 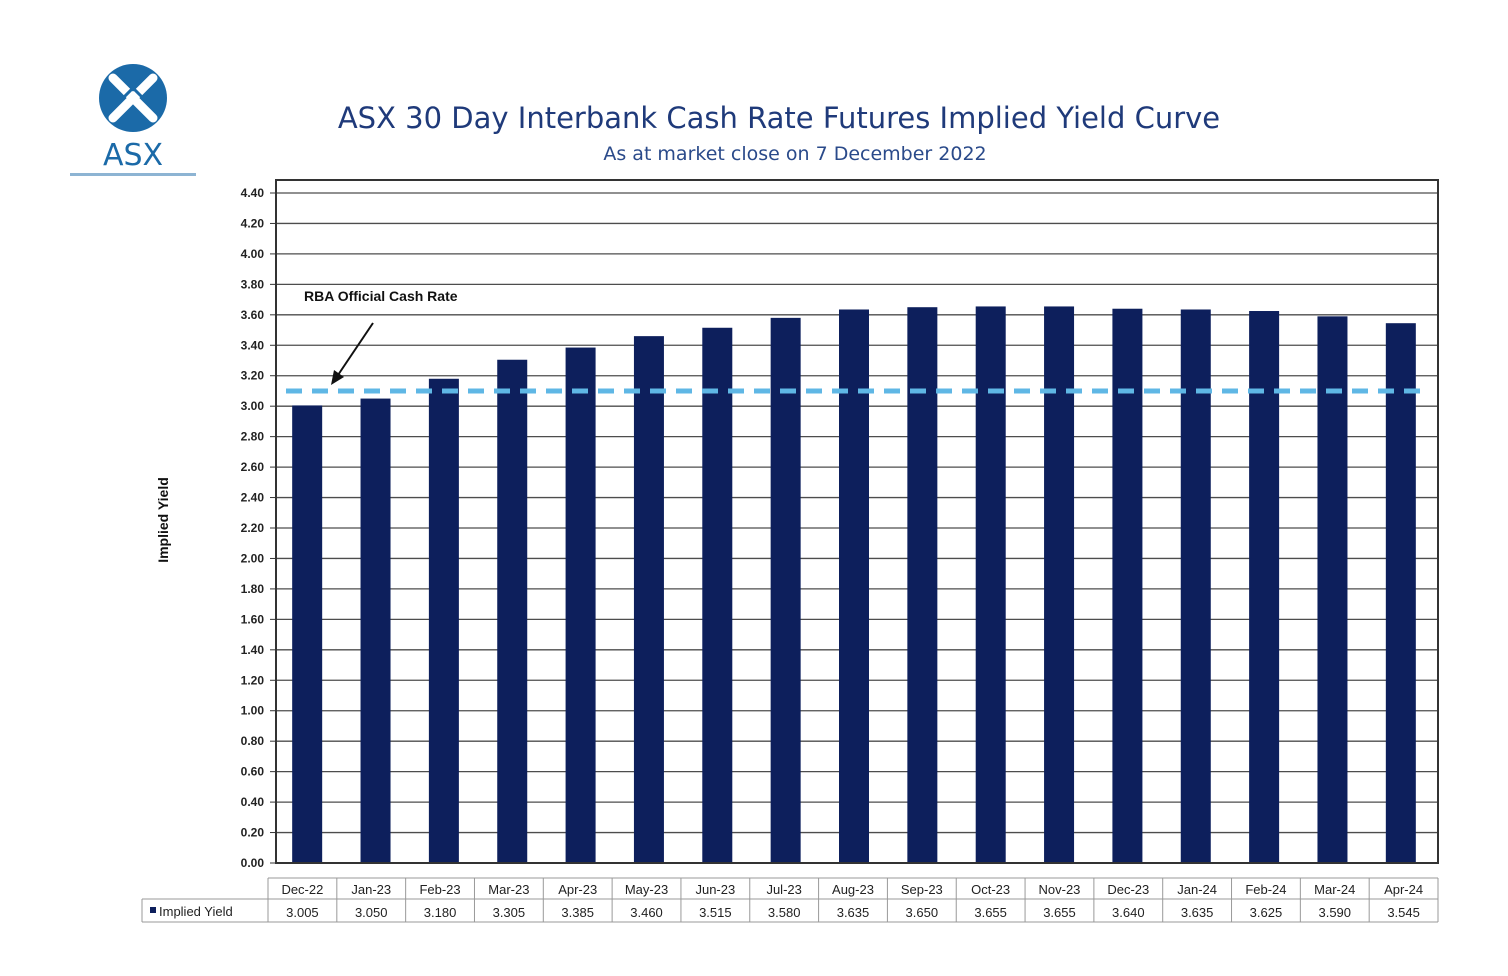 What do you see at coordinates (509, 912) in the screenshot?
I see `data-label: 3.305` at bounding box center [509, 912].